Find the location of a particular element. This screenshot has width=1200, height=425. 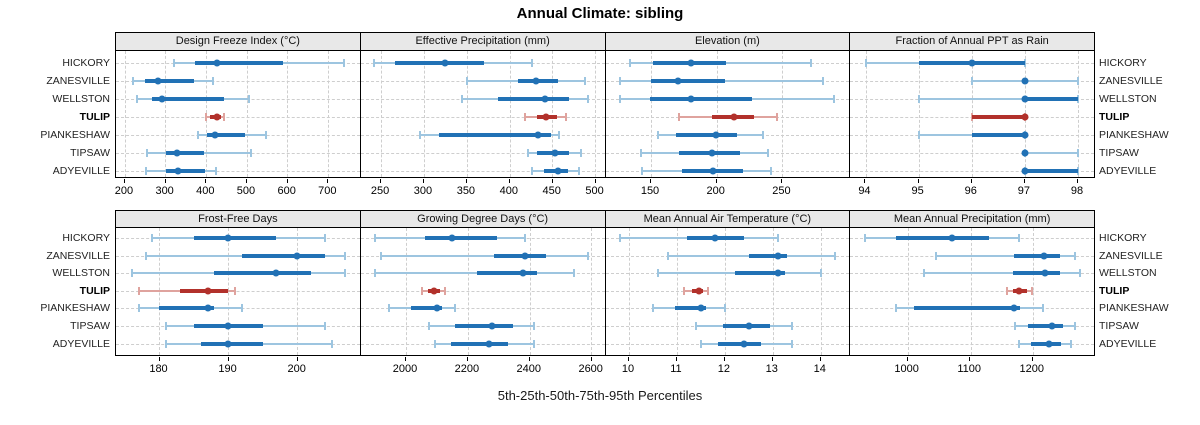

site-label-right-tipsaw: TIPSAW is located at coordinates (1119, 152).